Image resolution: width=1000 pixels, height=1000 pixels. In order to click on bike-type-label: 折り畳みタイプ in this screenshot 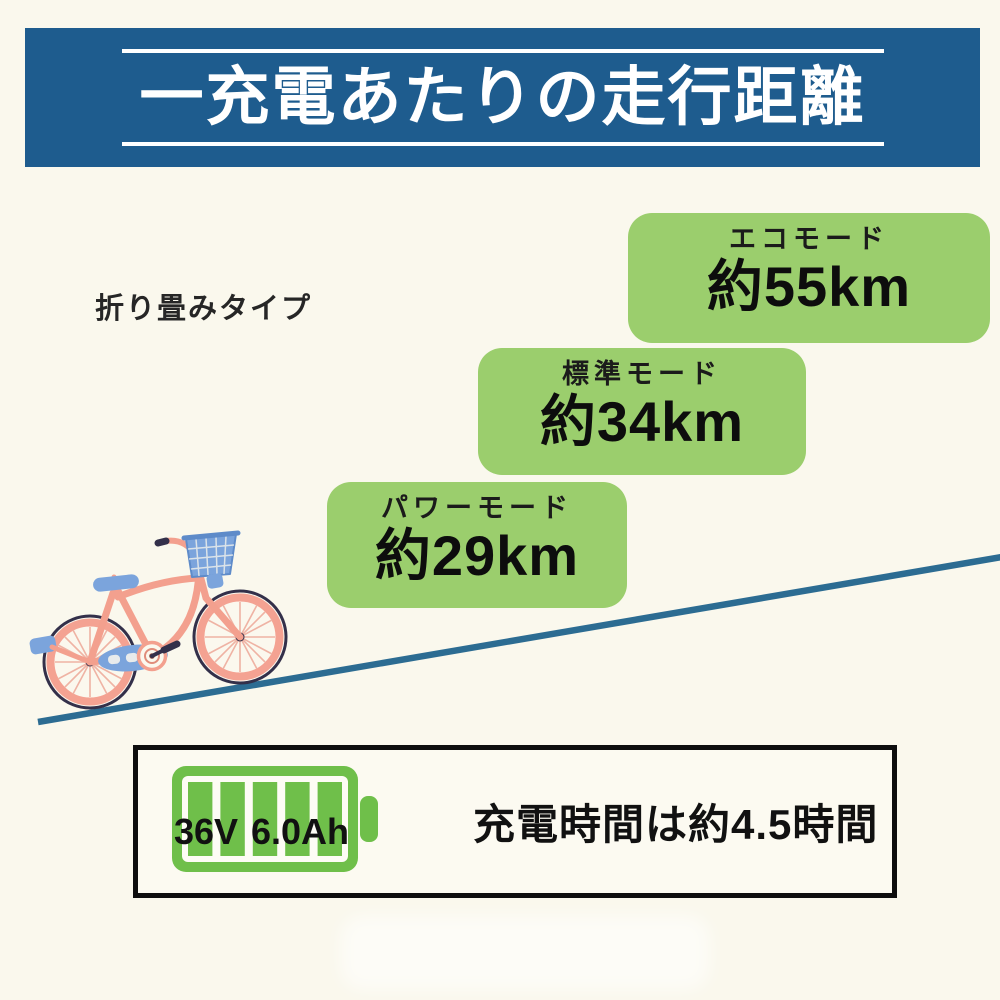, I will do `click(204, 309)`.